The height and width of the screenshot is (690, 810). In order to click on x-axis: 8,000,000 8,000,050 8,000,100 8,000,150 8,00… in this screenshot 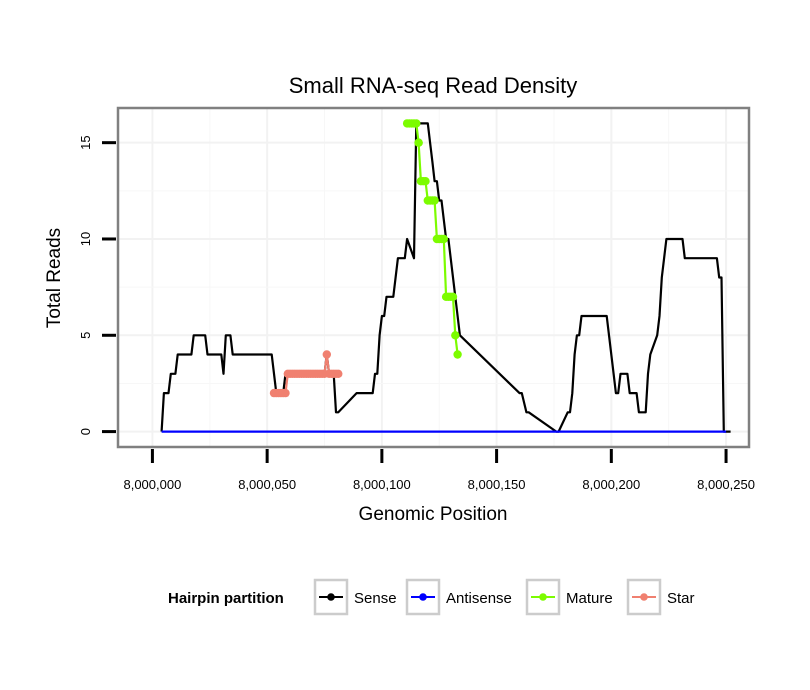, I will do `click(439, 470)`.